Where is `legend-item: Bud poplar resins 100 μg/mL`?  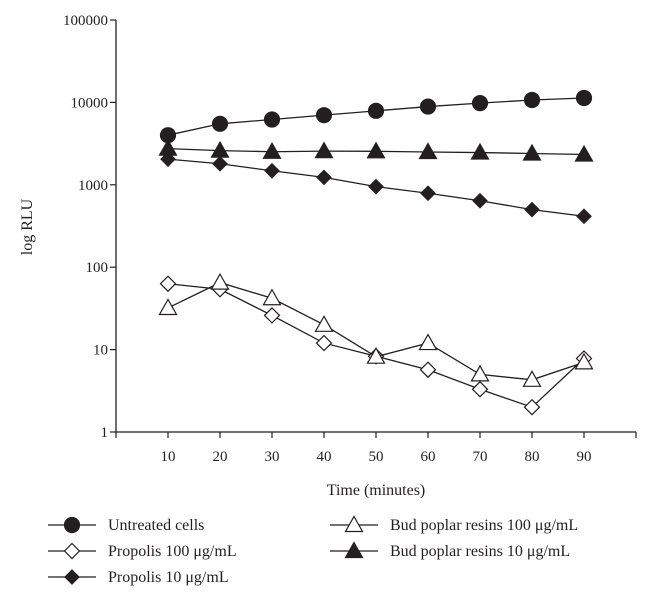
legend-item: Bud poplar resins 100 μg/mL is located at coordinates (454, 524).